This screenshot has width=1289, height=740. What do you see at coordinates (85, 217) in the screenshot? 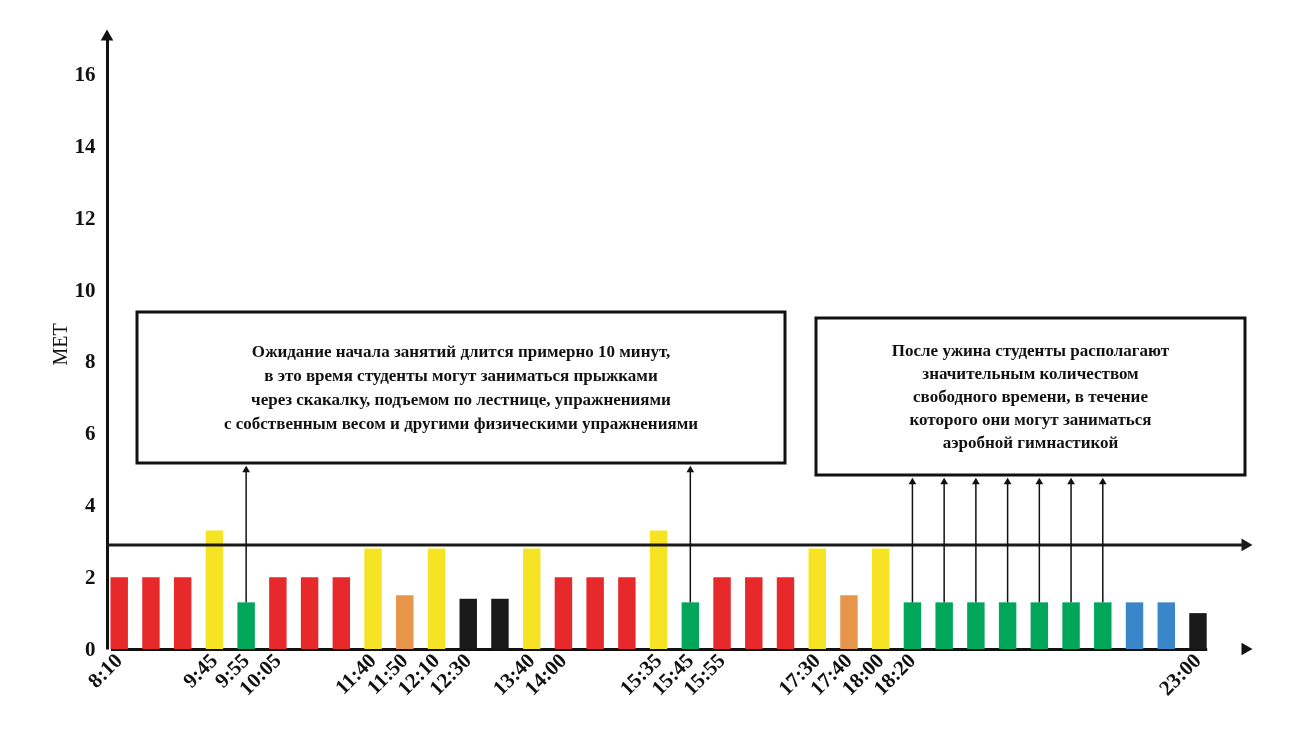
I see `y-tick-label: 12` at bounding box center [85, 217].